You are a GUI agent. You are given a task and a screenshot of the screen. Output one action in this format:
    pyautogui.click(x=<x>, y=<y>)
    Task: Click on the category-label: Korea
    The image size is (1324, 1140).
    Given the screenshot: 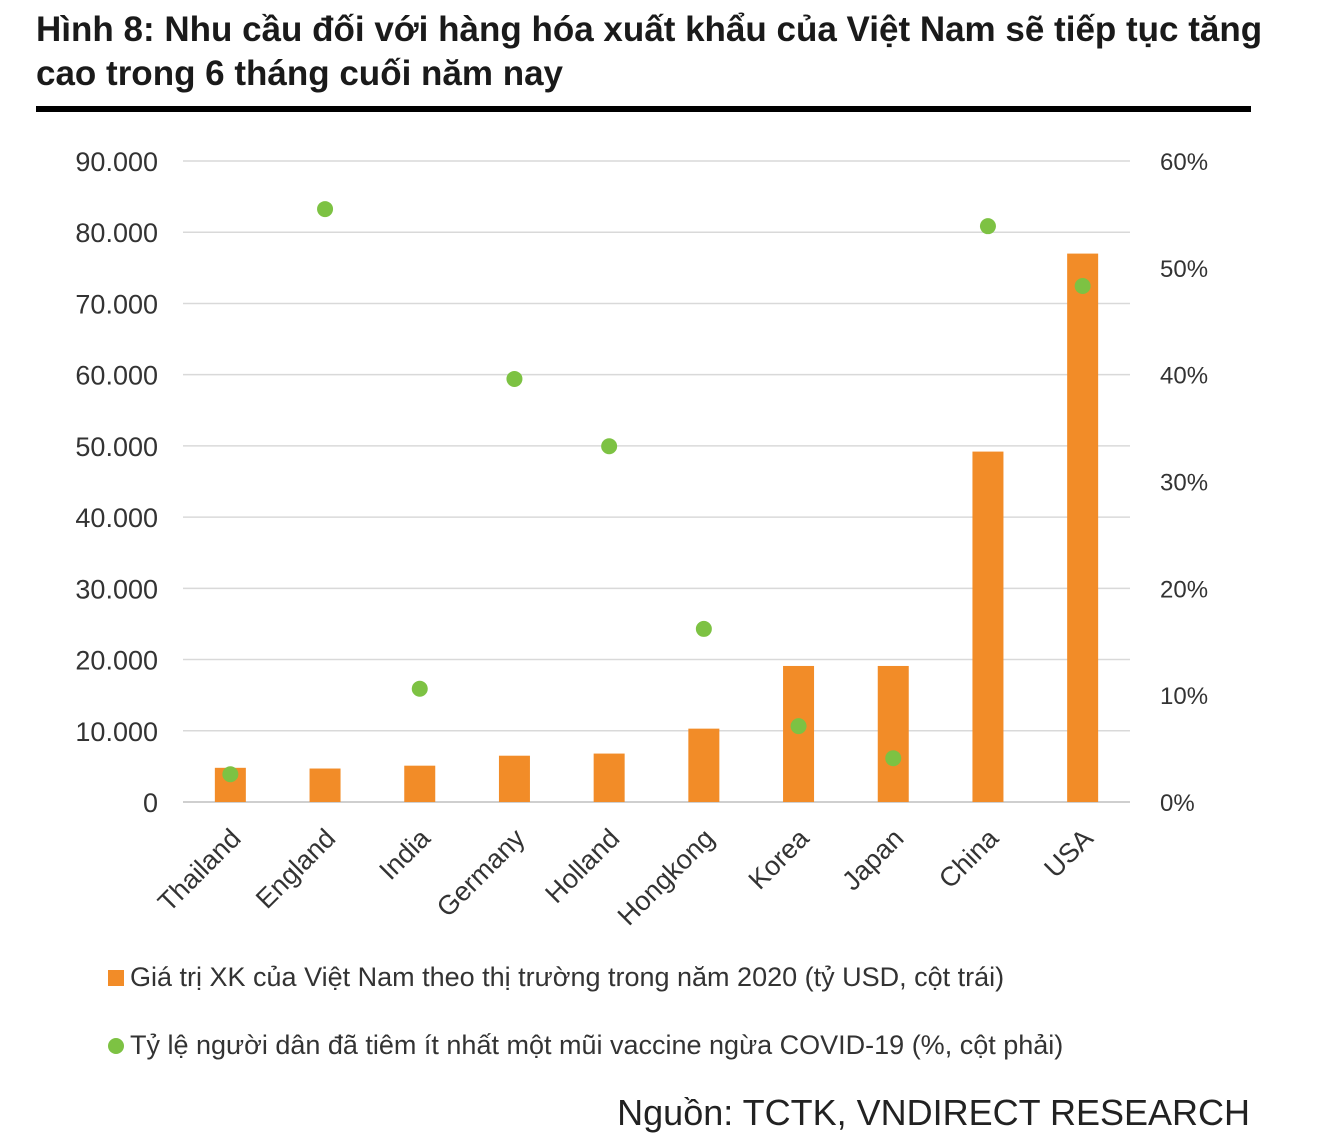 What is the action you would take?
    pyautogui.click(x=779, y=858)
    